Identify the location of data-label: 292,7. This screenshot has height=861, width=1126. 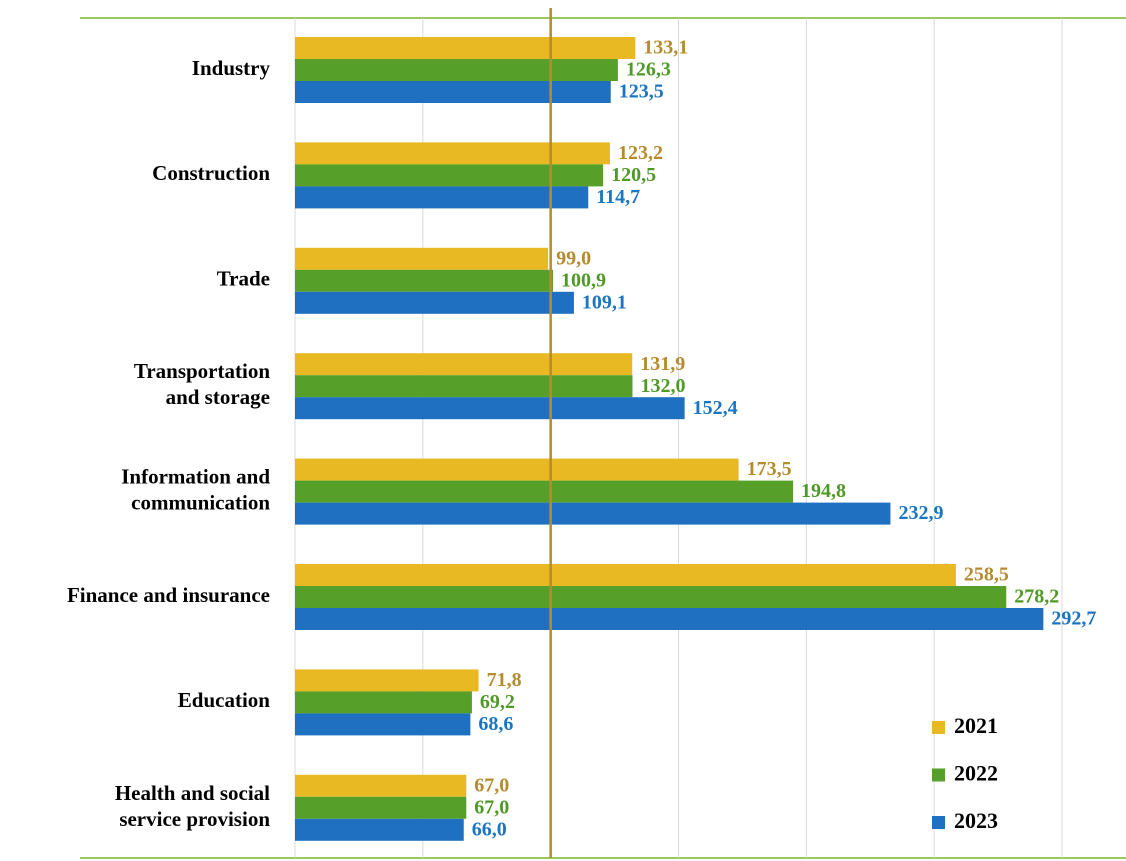
(1073, 619).